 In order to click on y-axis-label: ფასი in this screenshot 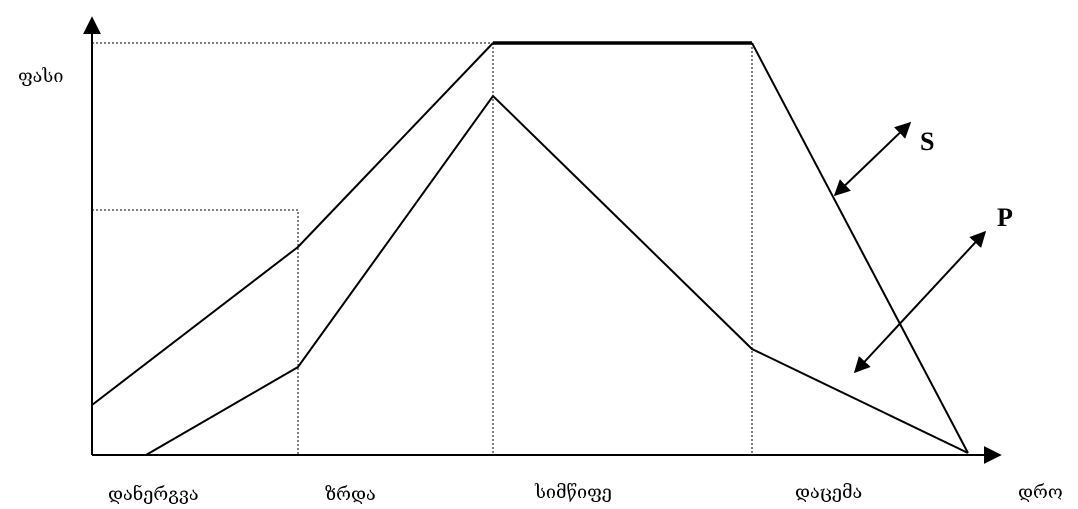, I will do `click(40, 76)`.